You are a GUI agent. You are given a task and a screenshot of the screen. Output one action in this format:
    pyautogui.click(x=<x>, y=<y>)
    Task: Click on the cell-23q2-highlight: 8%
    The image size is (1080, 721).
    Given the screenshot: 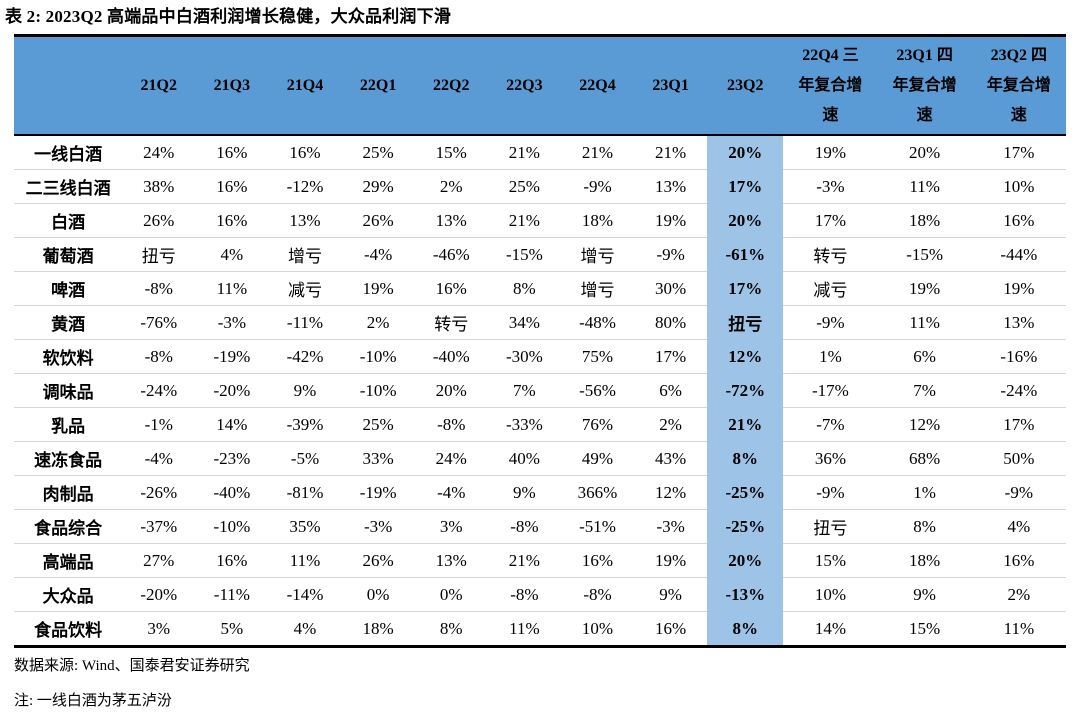 What is the action you would take?
    pyautogui.click(x=745, y=629)
    